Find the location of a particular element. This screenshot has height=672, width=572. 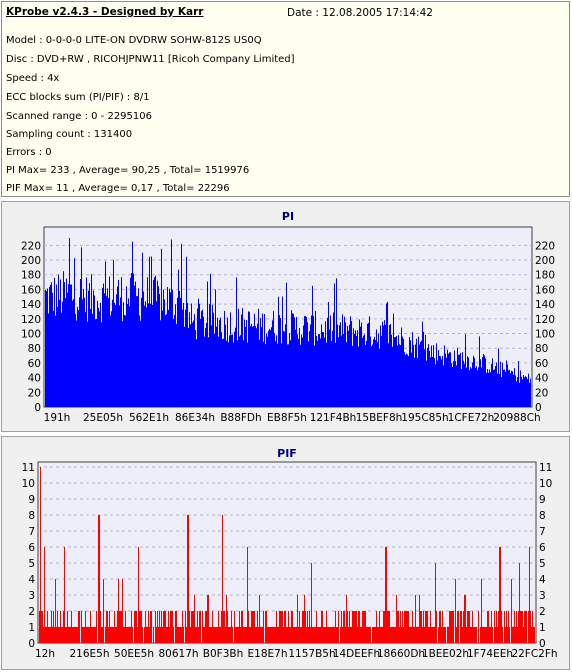

x-tick-label: 1CFE72h is located at coordinates (471, 418).